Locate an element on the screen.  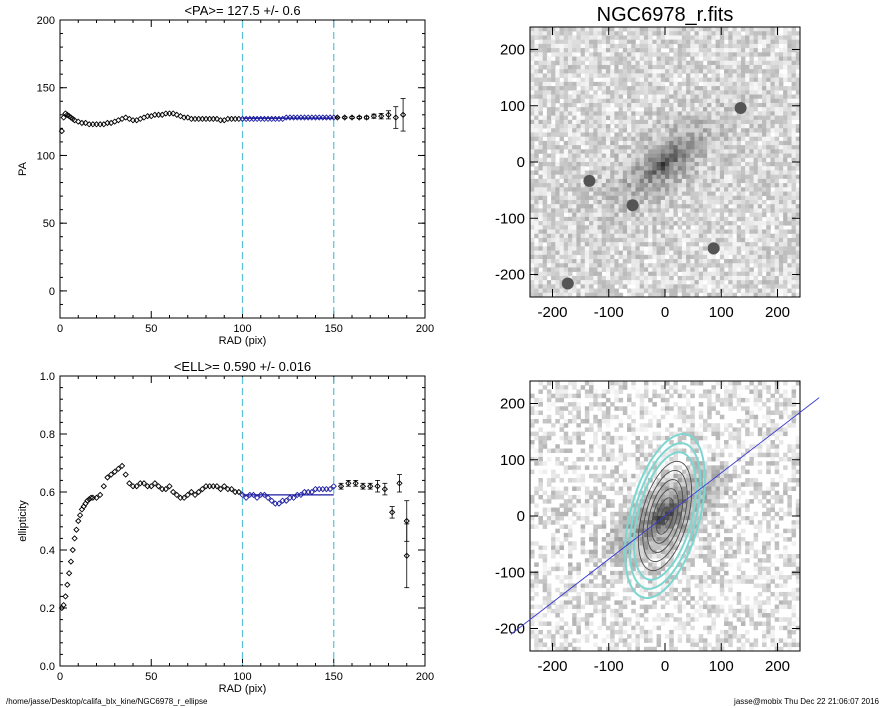
ell-xtick-label: 100 is located at coordinates (242, 677).